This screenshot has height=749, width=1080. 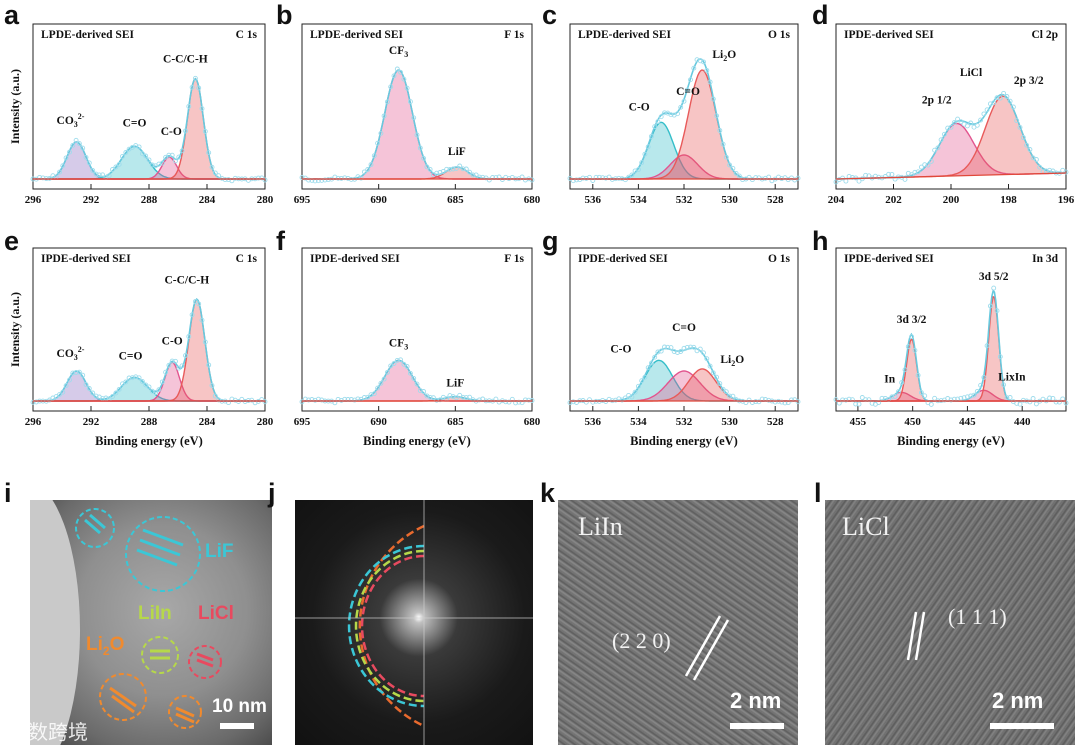 I want to click on core-level-label: C 1s, so click(x=247, y=35).